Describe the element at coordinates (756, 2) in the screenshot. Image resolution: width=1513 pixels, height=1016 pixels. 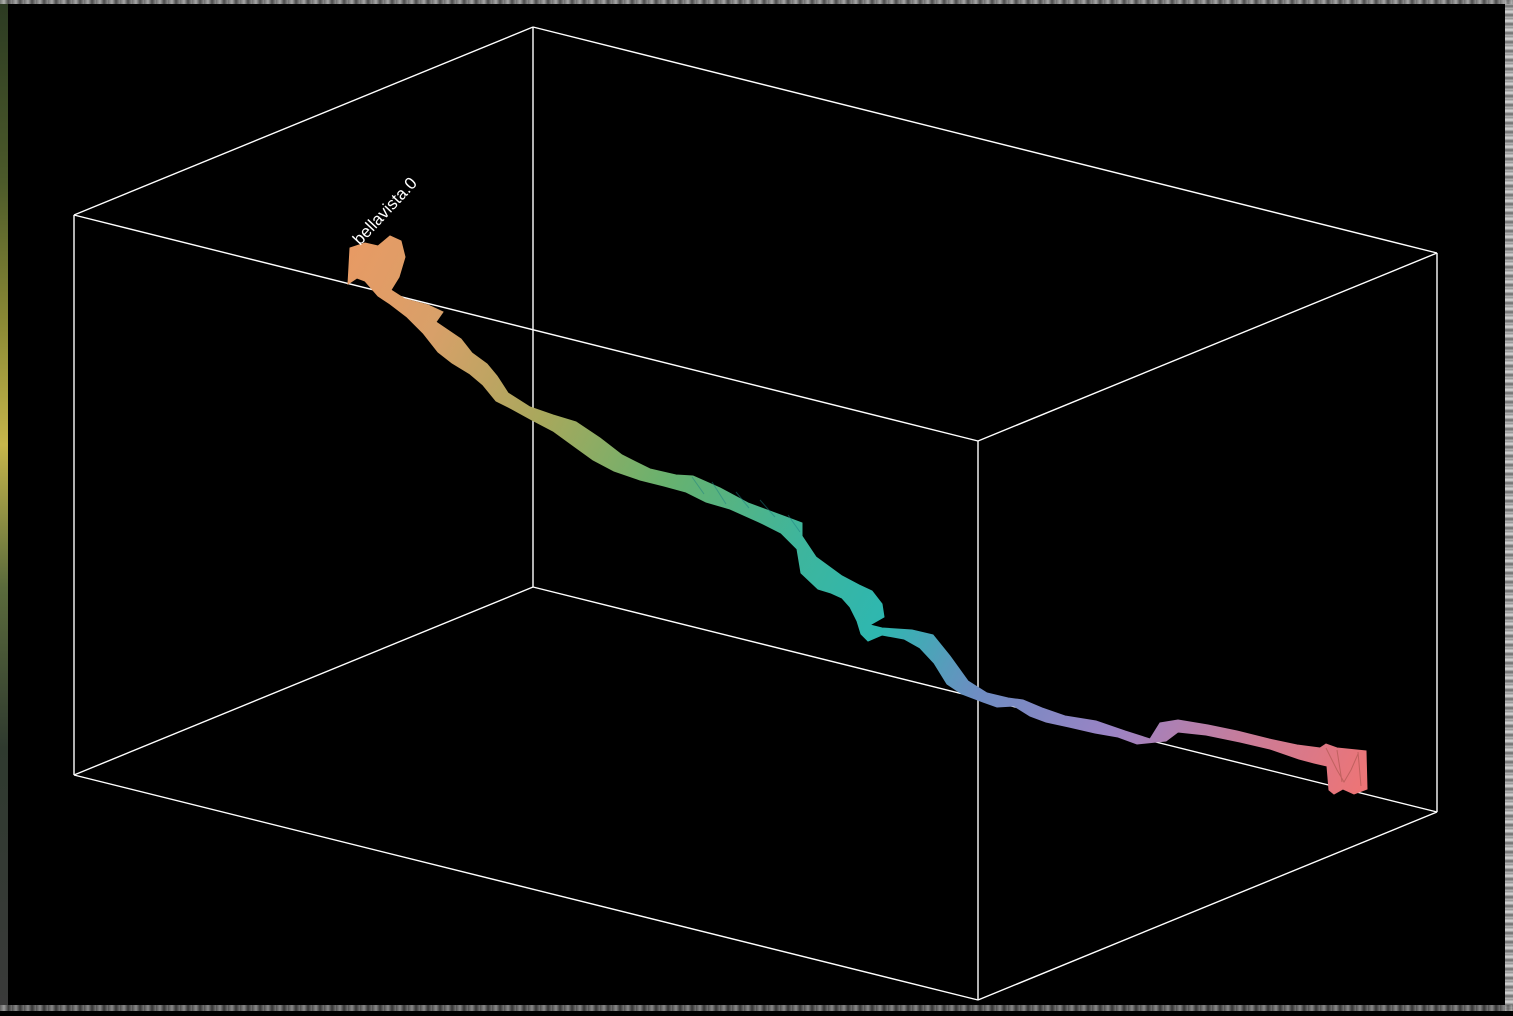
I see `background-edge-top` at that location.